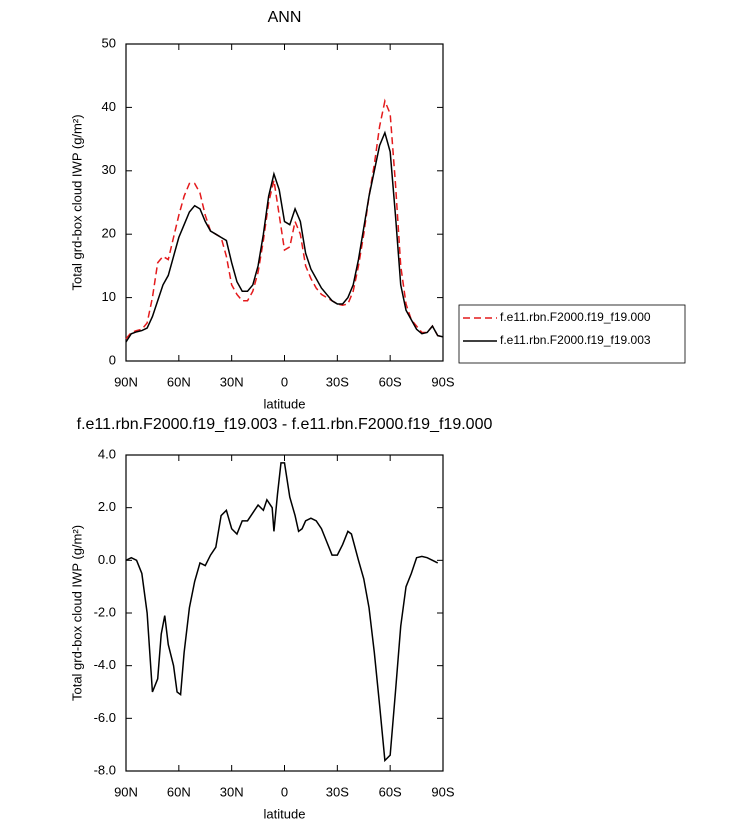  What do you see at coordinates (109, 296) in the screenshot?
I see `y-tick-label: 10` at bounding box center [109, 296].